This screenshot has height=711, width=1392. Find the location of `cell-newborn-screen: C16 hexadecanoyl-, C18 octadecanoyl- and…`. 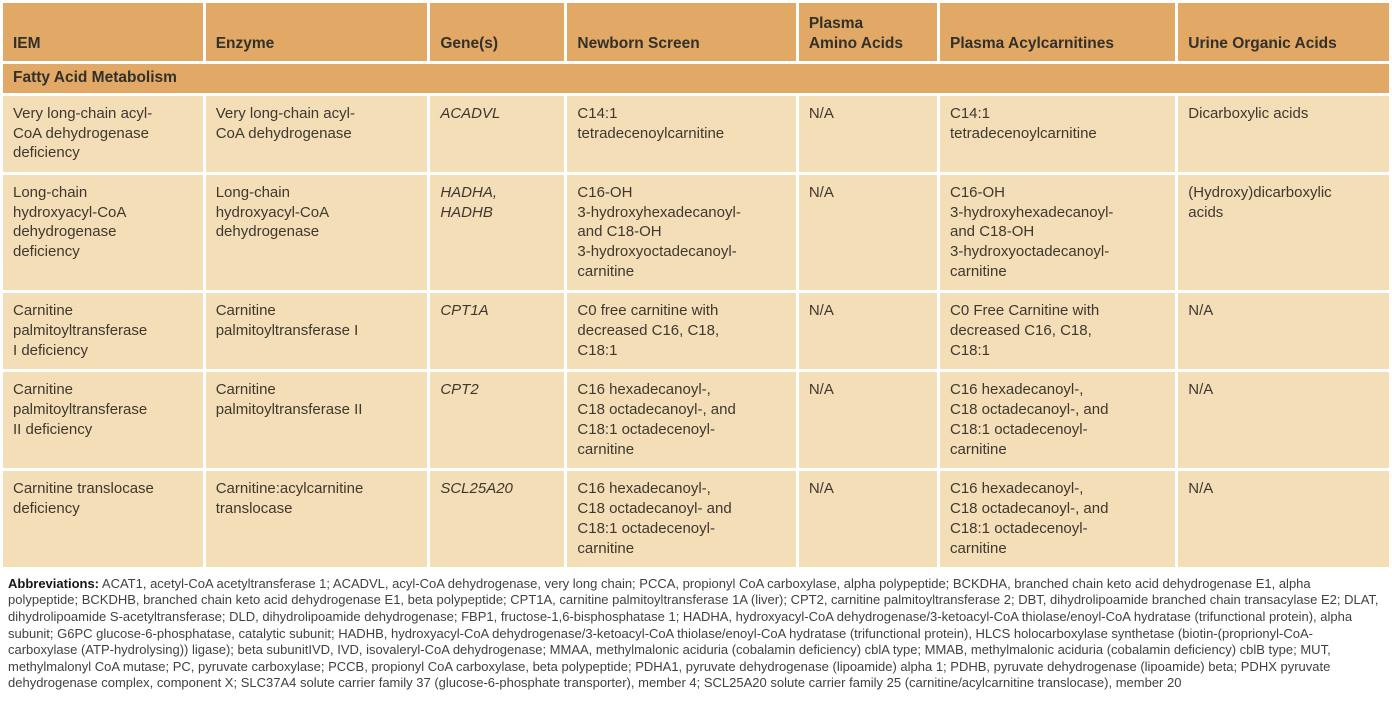

cell-newborn-screen: C16 hexadecanoyl-, C18 octadecanoyl- and… is located at coordinates (681, 518).